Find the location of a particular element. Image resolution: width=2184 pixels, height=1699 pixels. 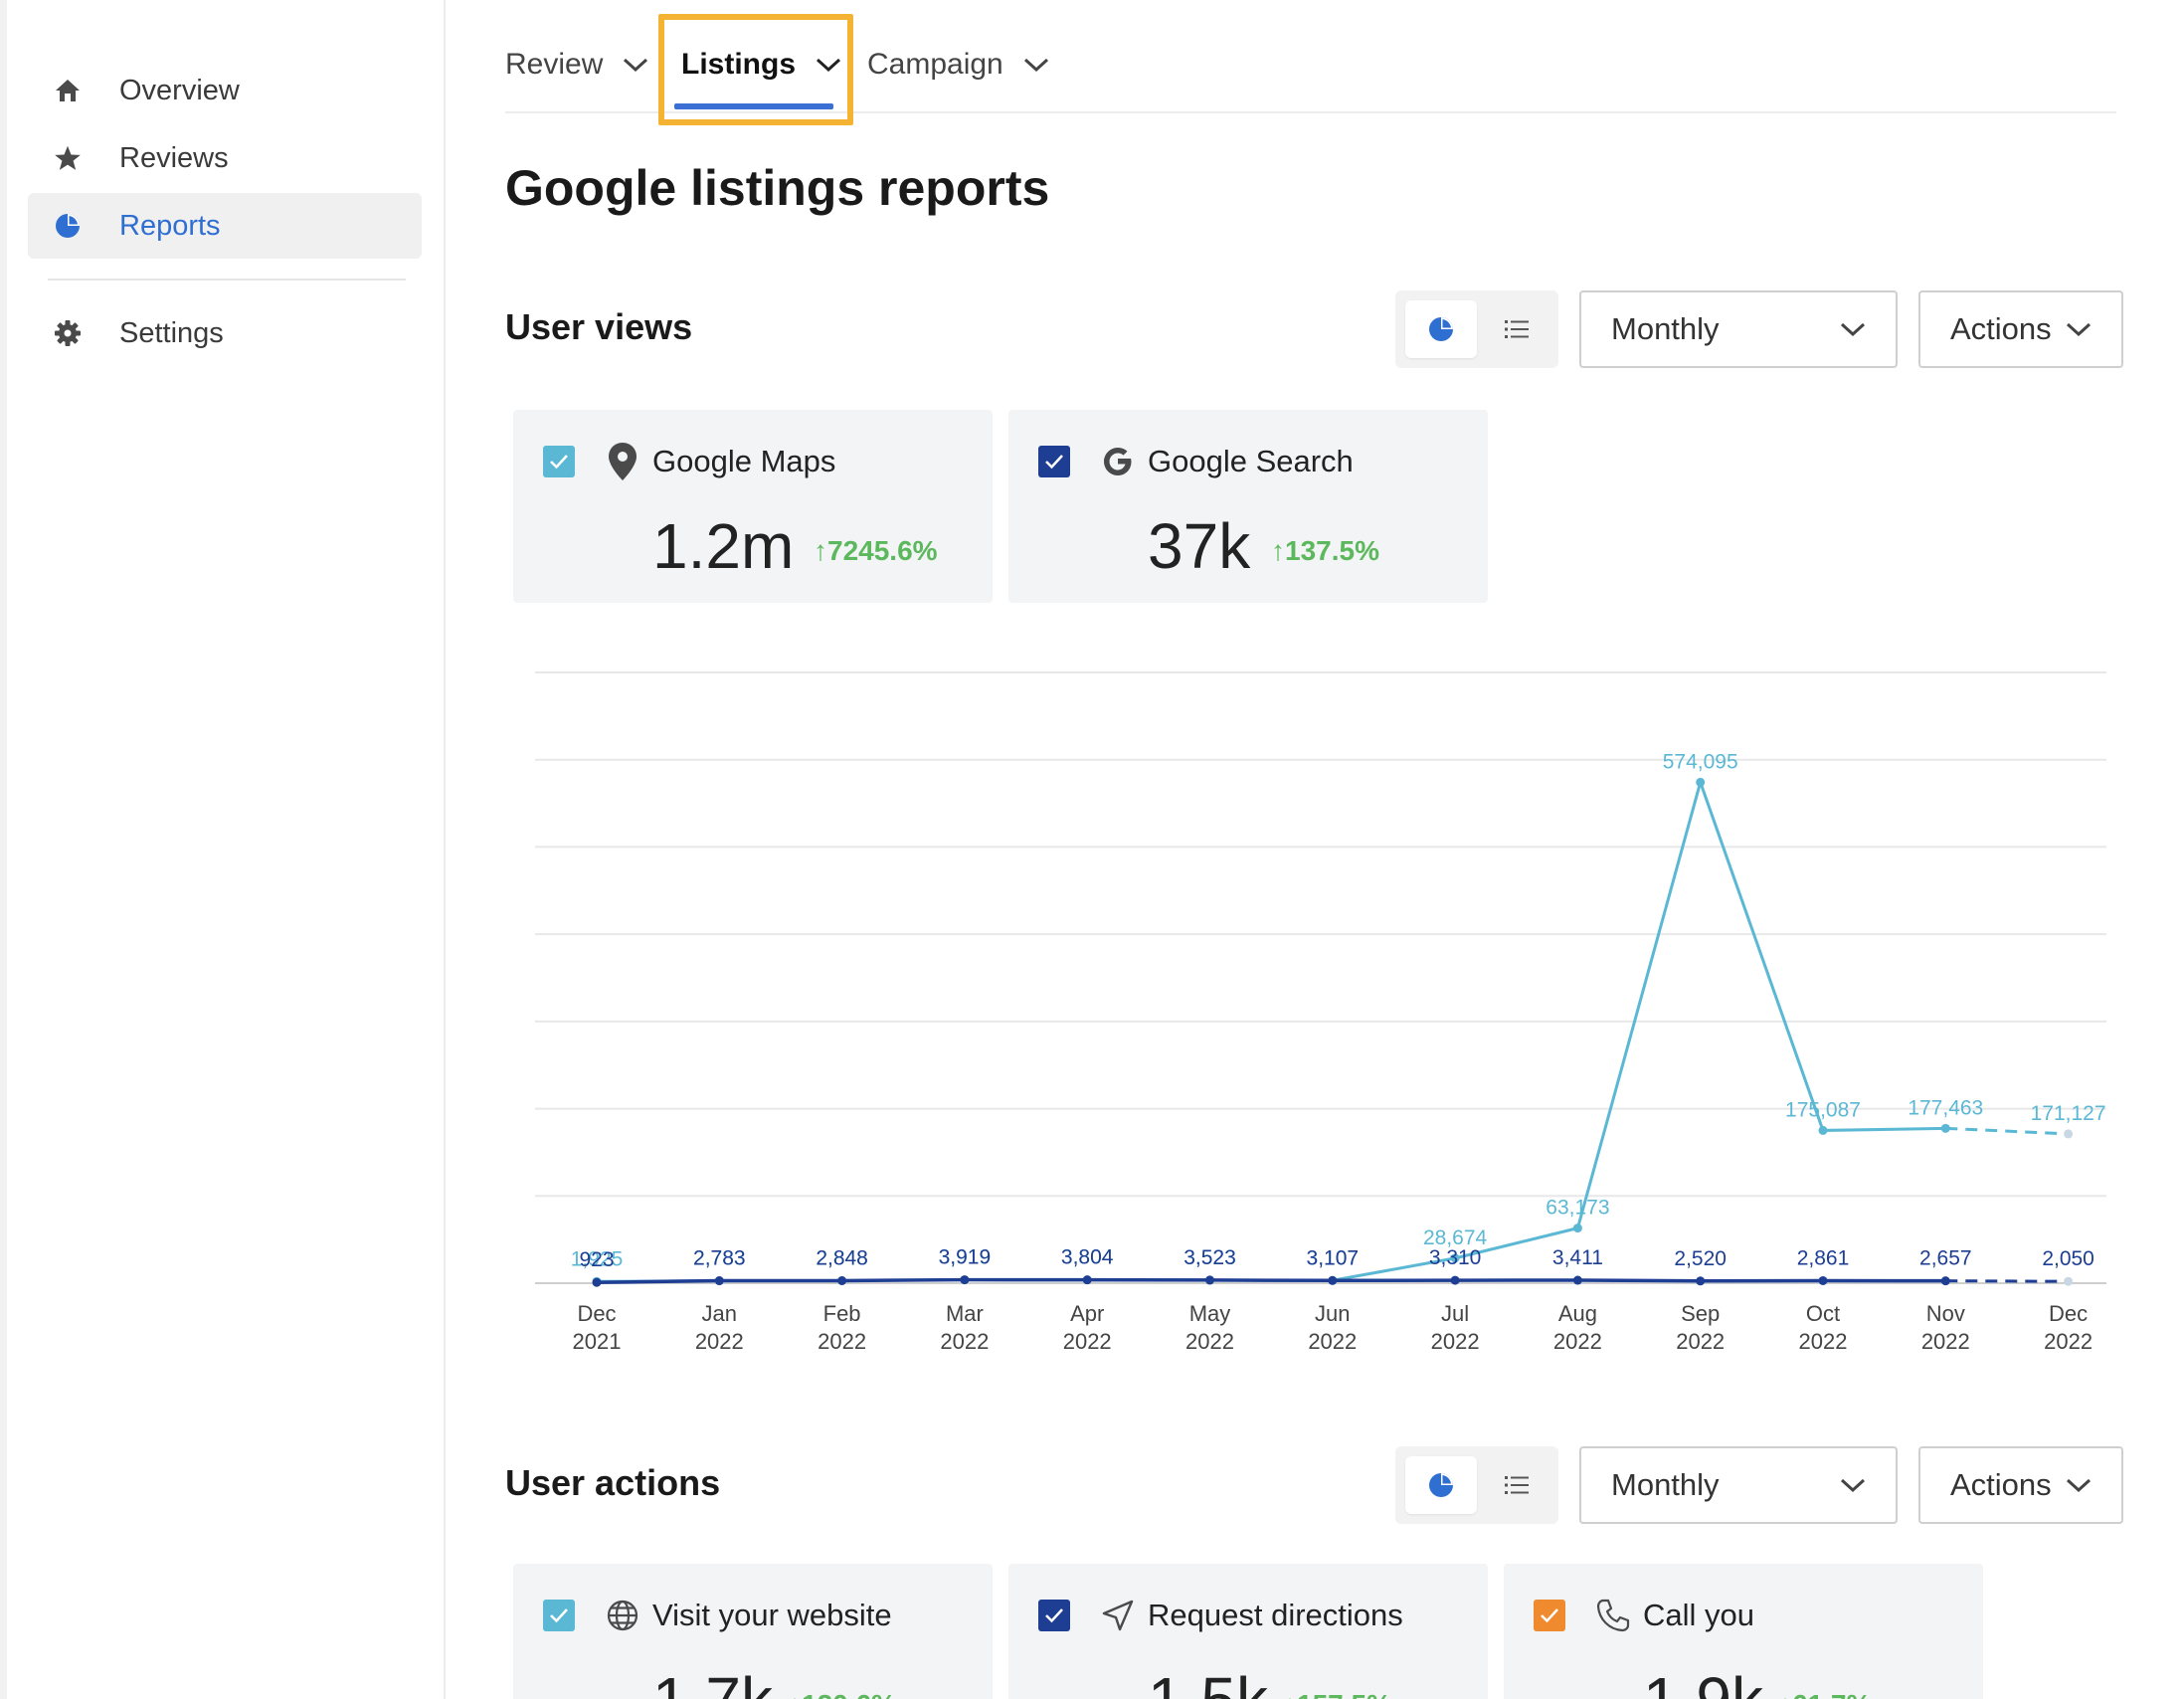

metric-delta: ↑61.7% is located at coordinates (1824, 1694).